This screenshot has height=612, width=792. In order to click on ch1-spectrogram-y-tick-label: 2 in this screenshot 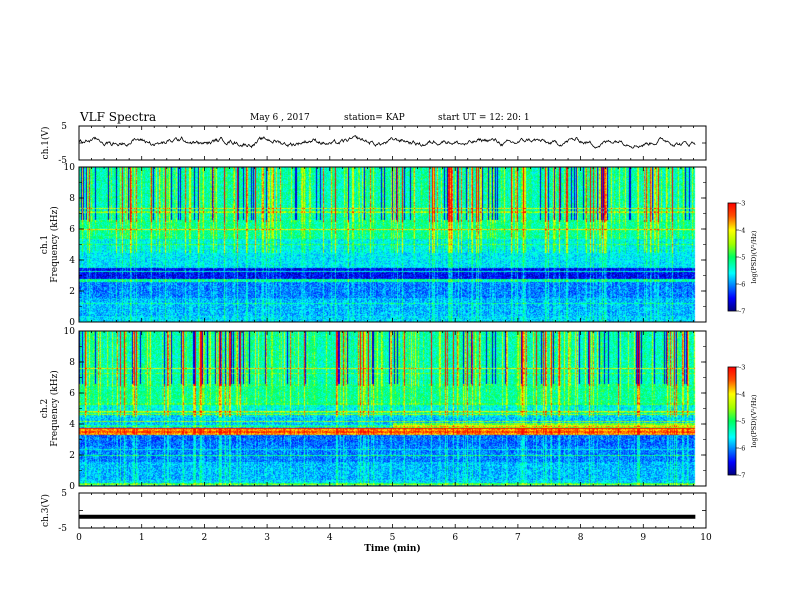, I will do `click(72, 292)`.